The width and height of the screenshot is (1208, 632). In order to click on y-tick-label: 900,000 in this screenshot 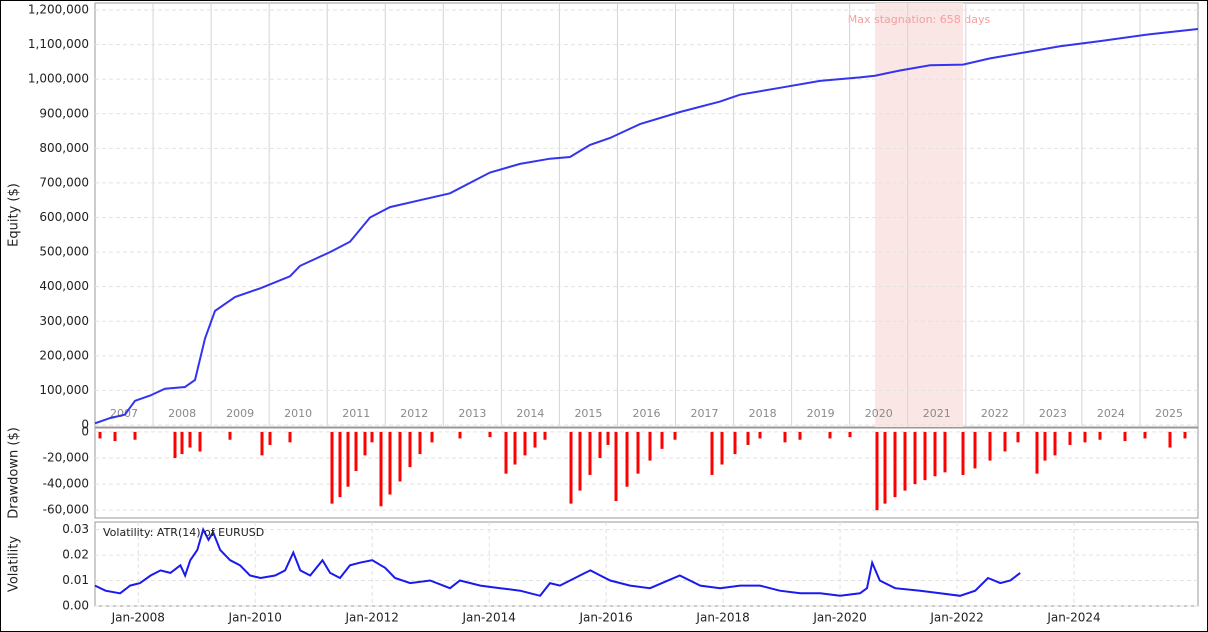, I will do `click(64, 113)`.